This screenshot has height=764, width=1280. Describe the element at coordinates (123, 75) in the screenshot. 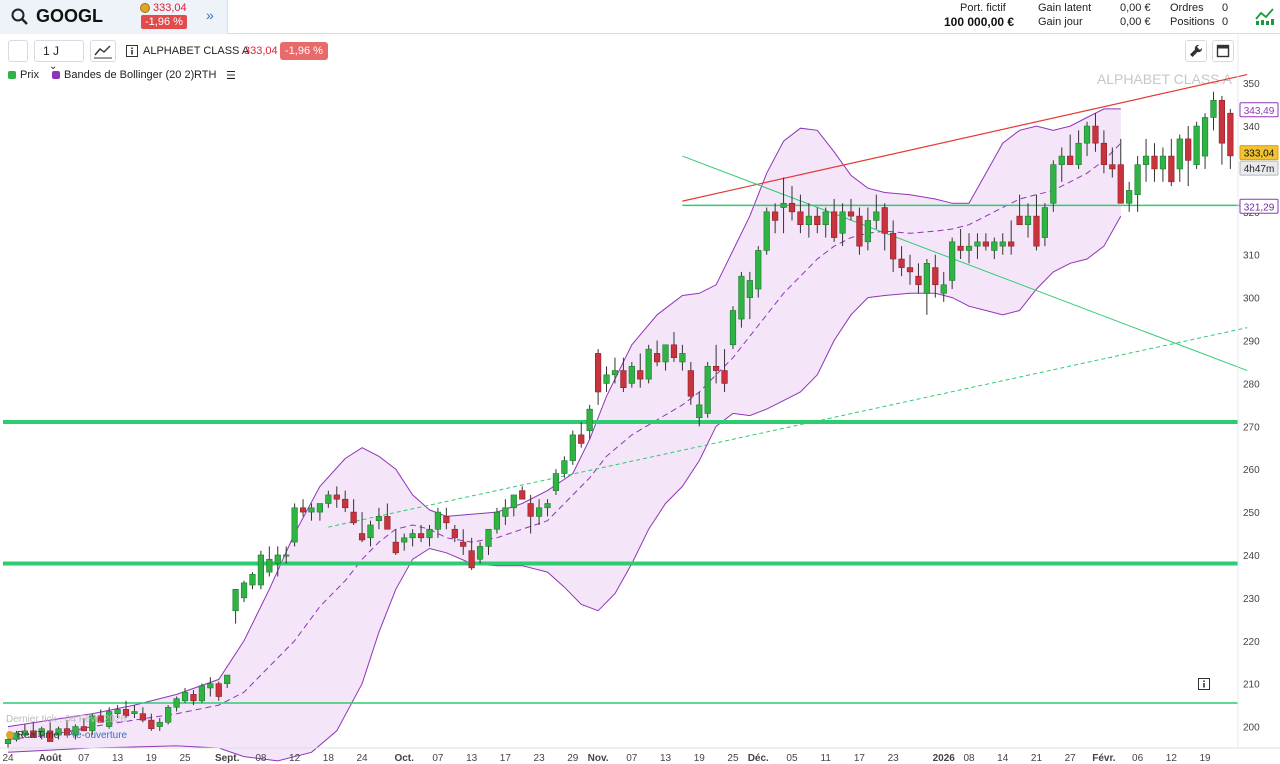

I see `legend-bollinger: Bandes de Bollinger (20 2)` at that location.